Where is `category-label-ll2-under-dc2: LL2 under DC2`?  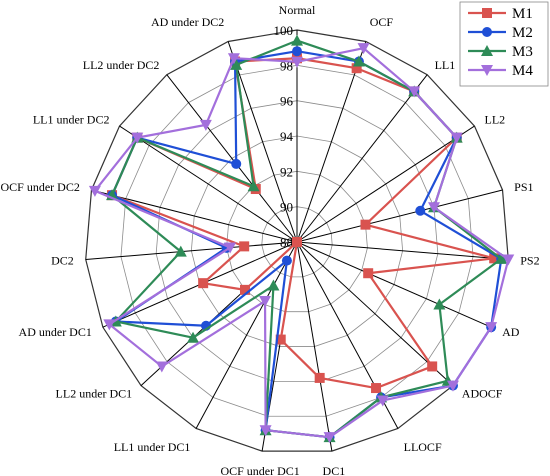
category-label-ll2-under-dc2: LL2 under DC2 is located at coordinates (121, 65).